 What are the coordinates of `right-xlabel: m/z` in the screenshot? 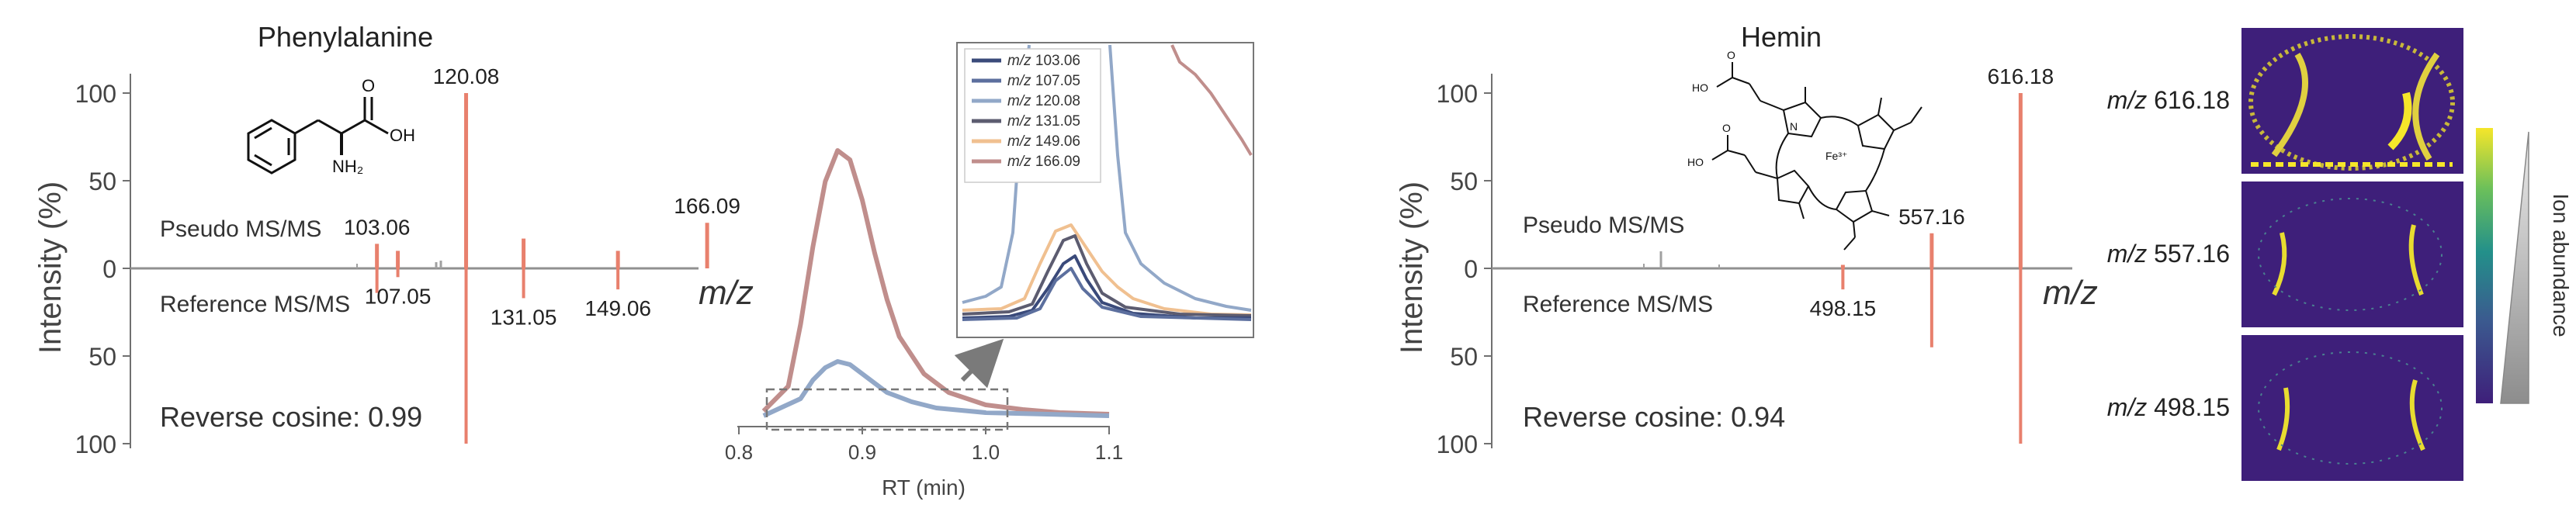 It's located at (2070, 293).